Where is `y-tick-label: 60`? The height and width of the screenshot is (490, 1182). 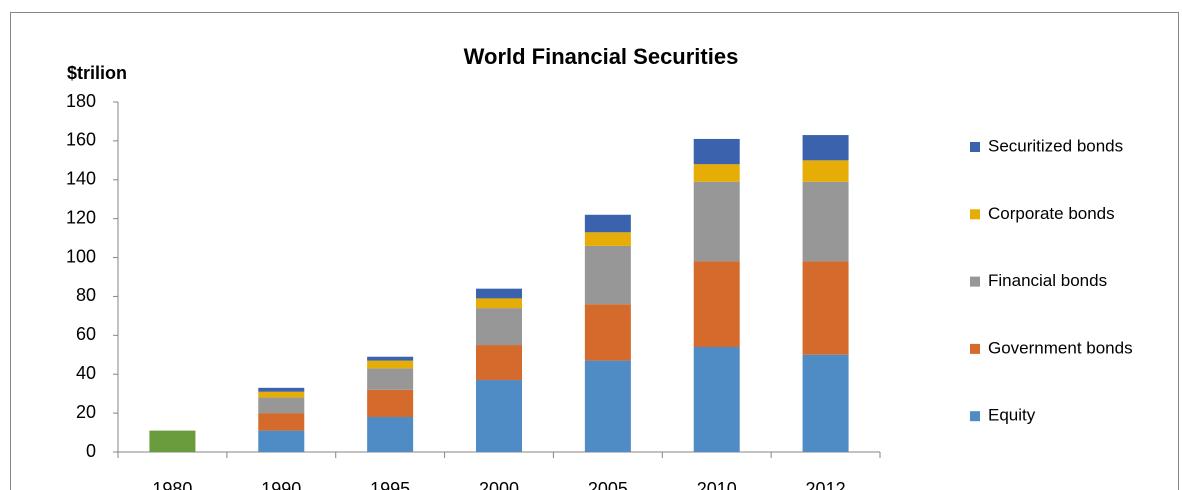
y-tick-label: 60 is located at coordinates (86, 334).